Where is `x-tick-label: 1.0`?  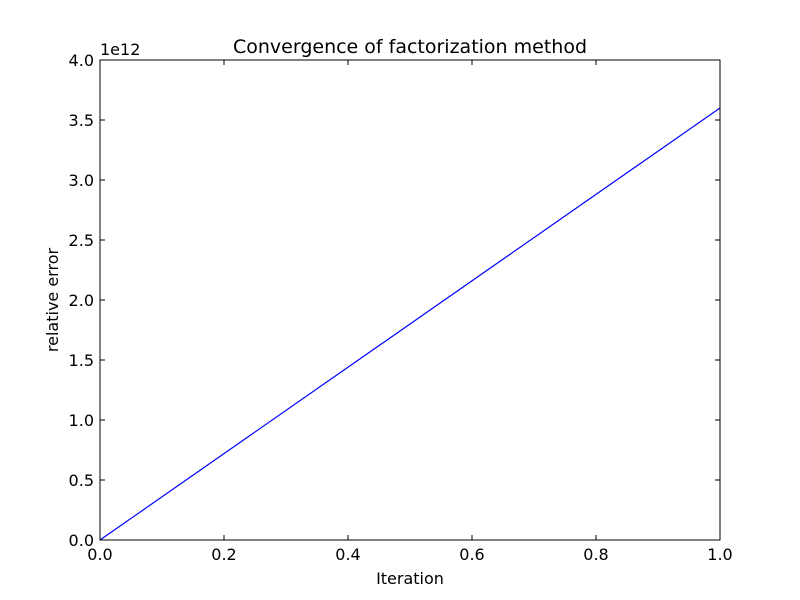 x-tick-label: 1.0 is located at coordinates (719, 554).